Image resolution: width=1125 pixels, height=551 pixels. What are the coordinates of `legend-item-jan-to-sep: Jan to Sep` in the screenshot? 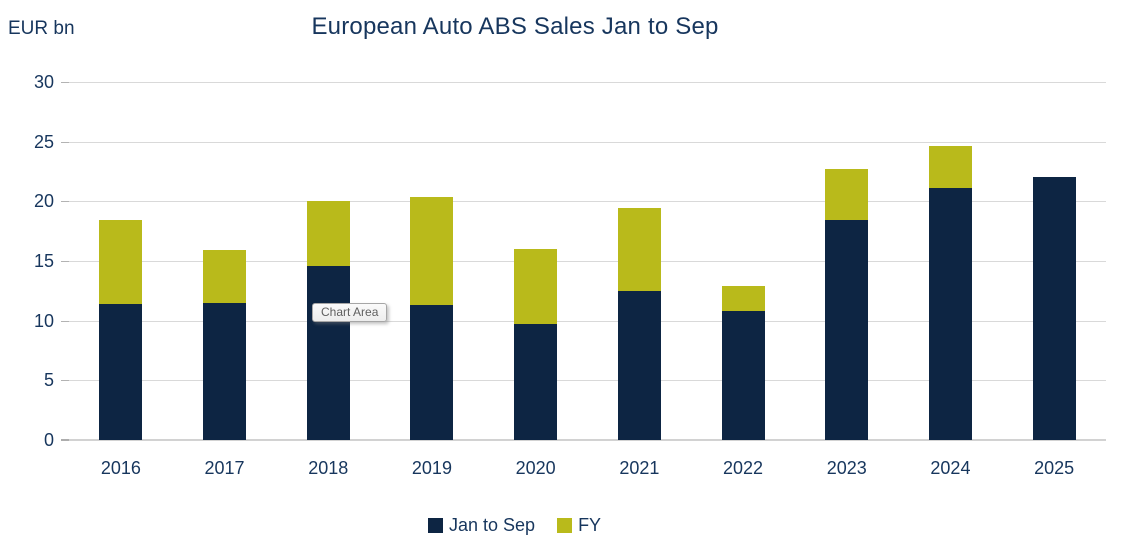 It's located at (481, 525).